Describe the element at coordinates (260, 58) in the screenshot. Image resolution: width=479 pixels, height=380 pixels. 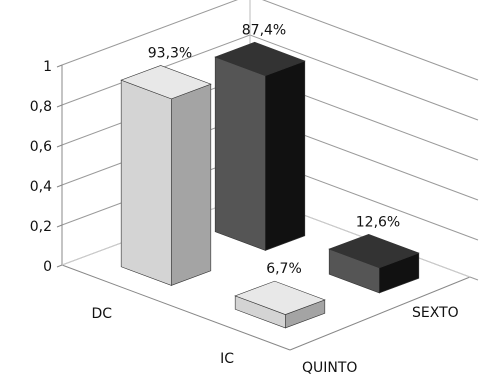
I see `bar-top-s1-c0` at that location.